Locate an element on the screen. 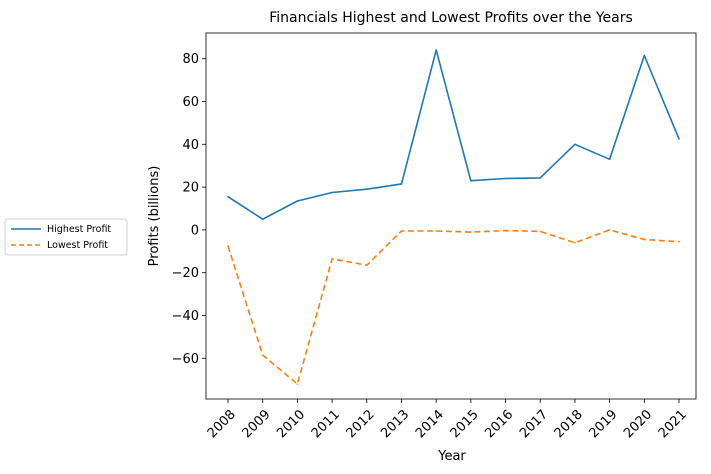 This screenshot has width=711, height=474. y-axis: 80 60 40 20 0 −20 −40 −60 is located at coordinates (189, 209).